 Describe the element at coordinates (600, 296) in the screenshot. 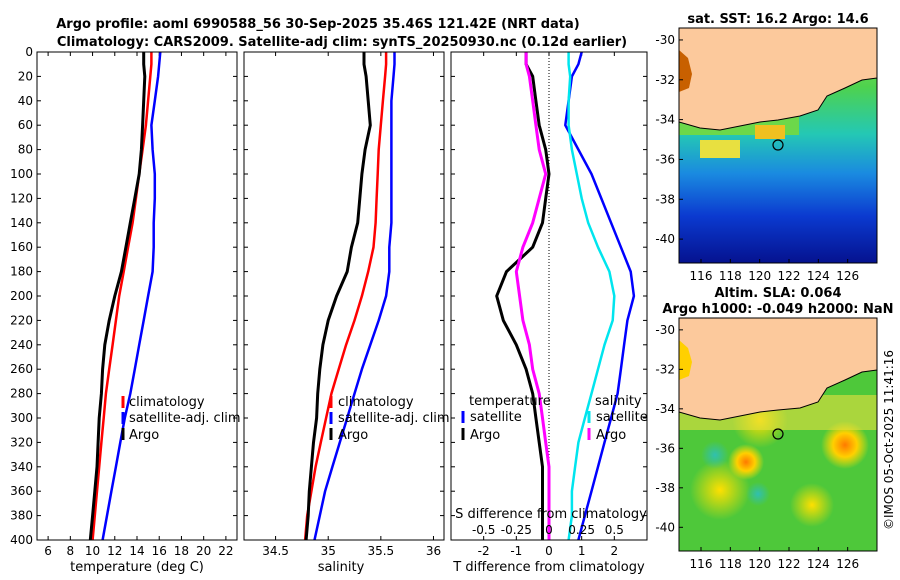

I see `series-line-temperature-satellite` at that location.